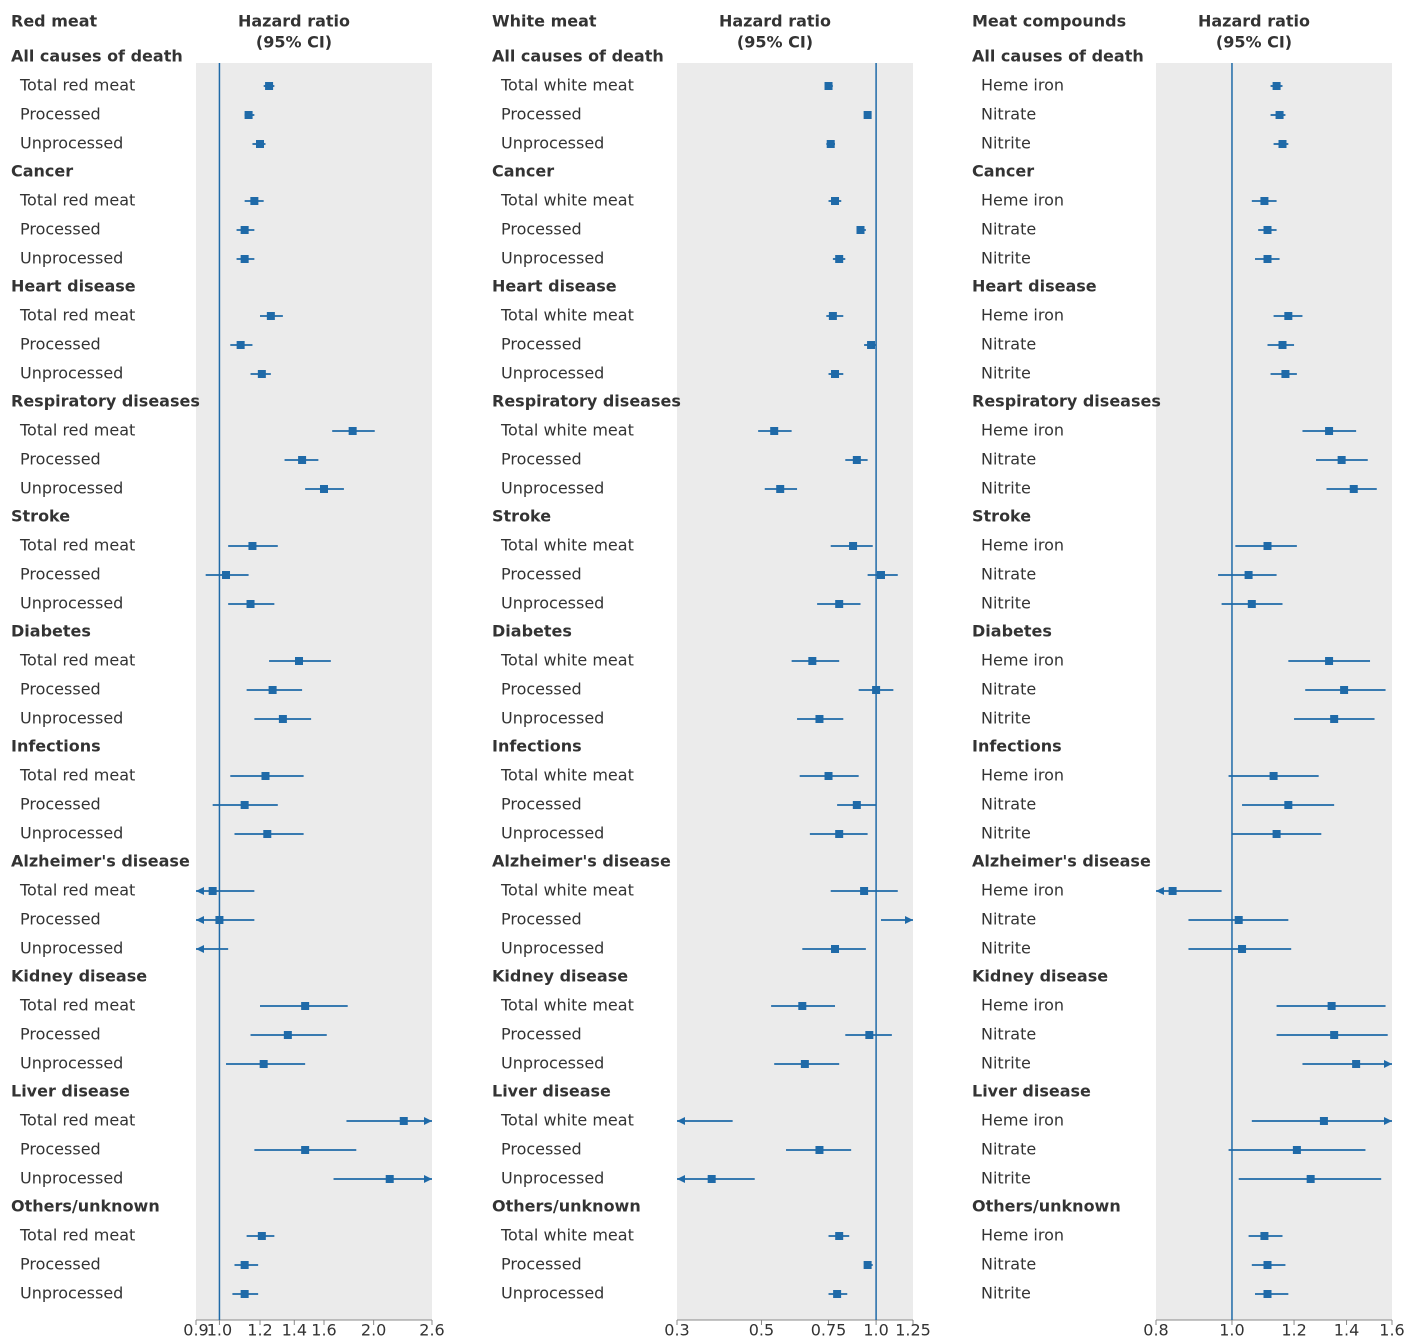 This screenshot has width=1406, height=1339. I want to click on group-label: Others/unknown, so click(1046, 1206).